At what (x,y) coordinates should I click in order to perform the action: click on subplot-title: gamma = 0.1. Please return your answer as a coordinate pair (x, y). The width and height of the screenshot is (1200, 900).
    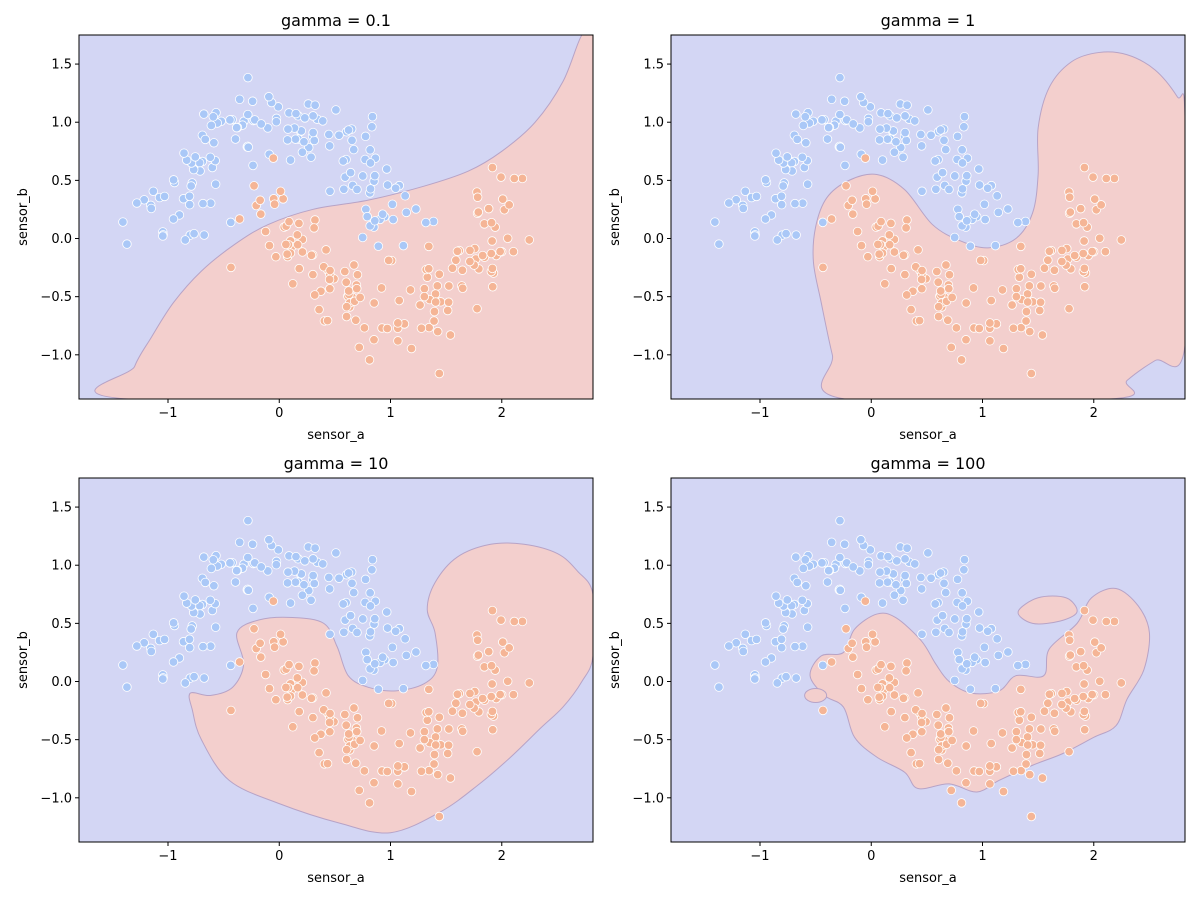
    Looking at the image, I should click on (336, 20).